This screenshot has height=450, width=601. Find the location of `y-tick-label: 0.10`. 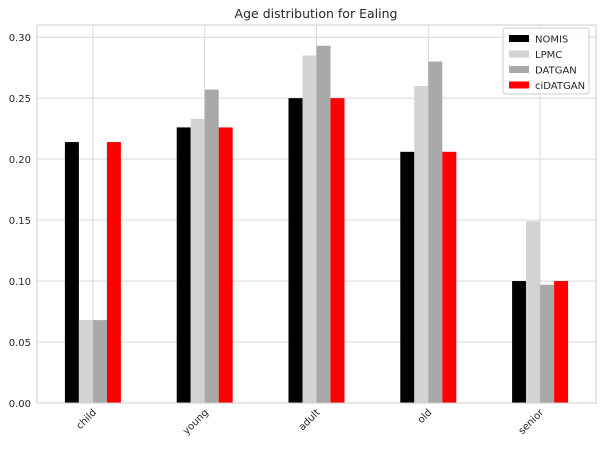

y-tick-label: 0.10 is located at coordinates (20, 282).